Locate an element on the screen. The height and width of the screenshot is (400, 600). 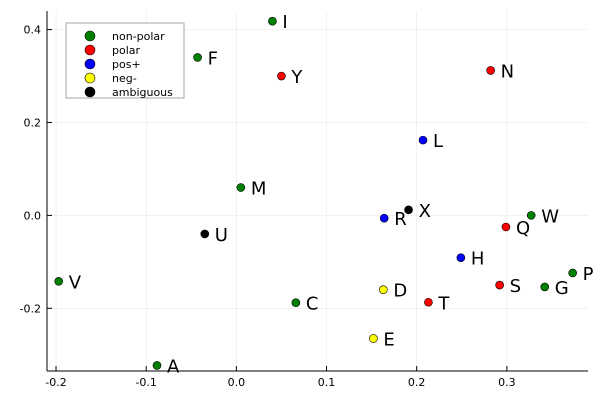
data-point-H is located at coordinates (461, 257).